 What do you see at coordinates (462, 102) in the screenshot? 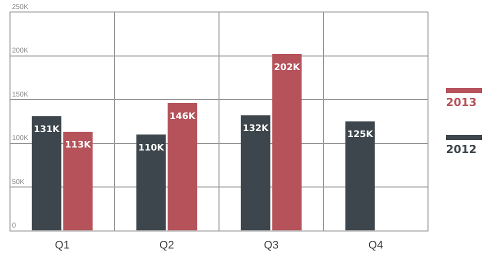
I see `legend-label: 2013` at bounding box center [462, 102].